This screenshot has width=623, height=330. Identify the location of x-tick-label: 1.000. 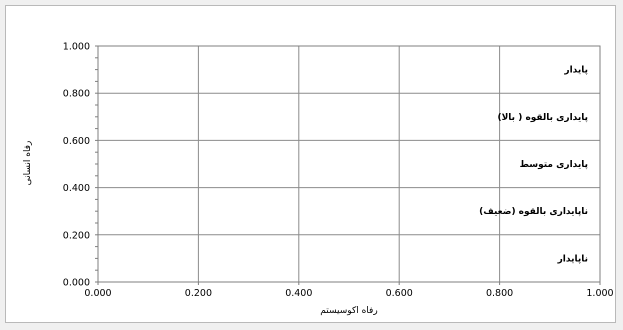
(599, 293).